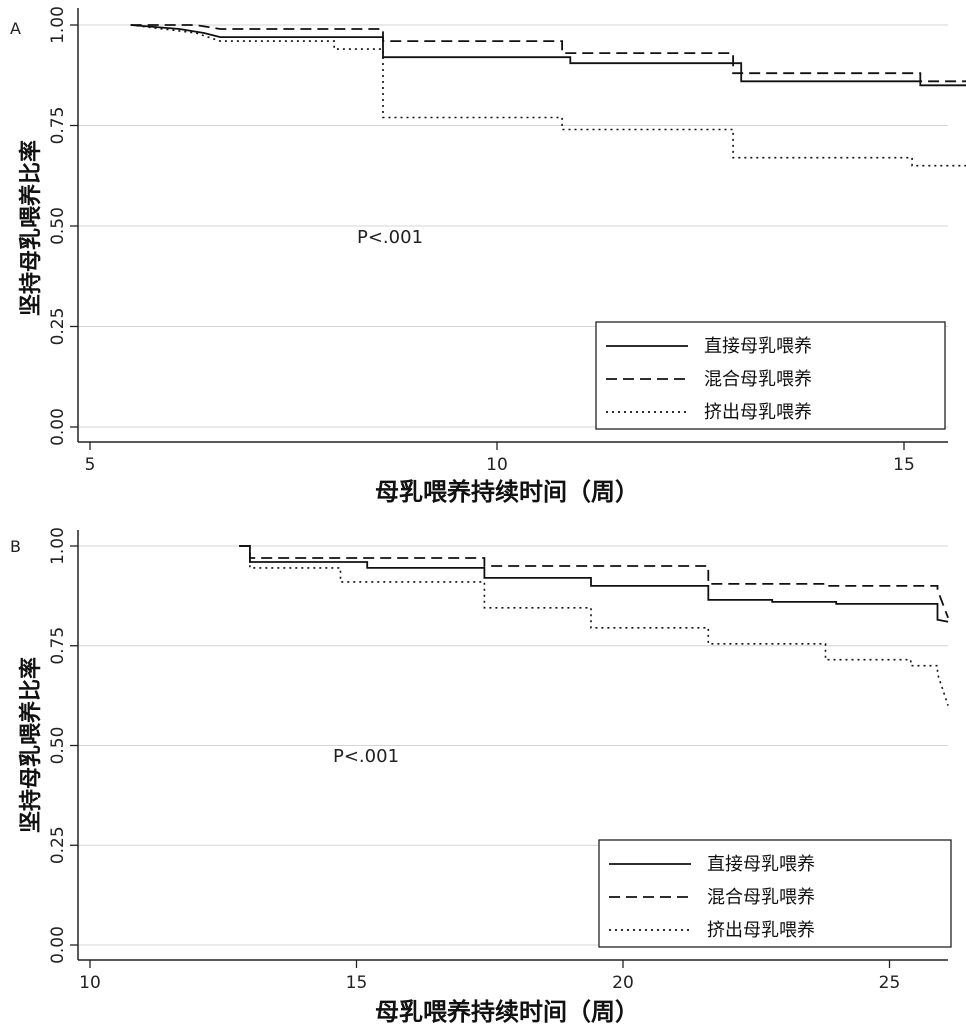 The width and height of the screenshot is (966, 1032). What do you see at coordinates (507, 492) in the screenshot?
I see `panel-a-x-axis-label: 母乳喂养持续时间（周）` at bounding box center [507, 492].